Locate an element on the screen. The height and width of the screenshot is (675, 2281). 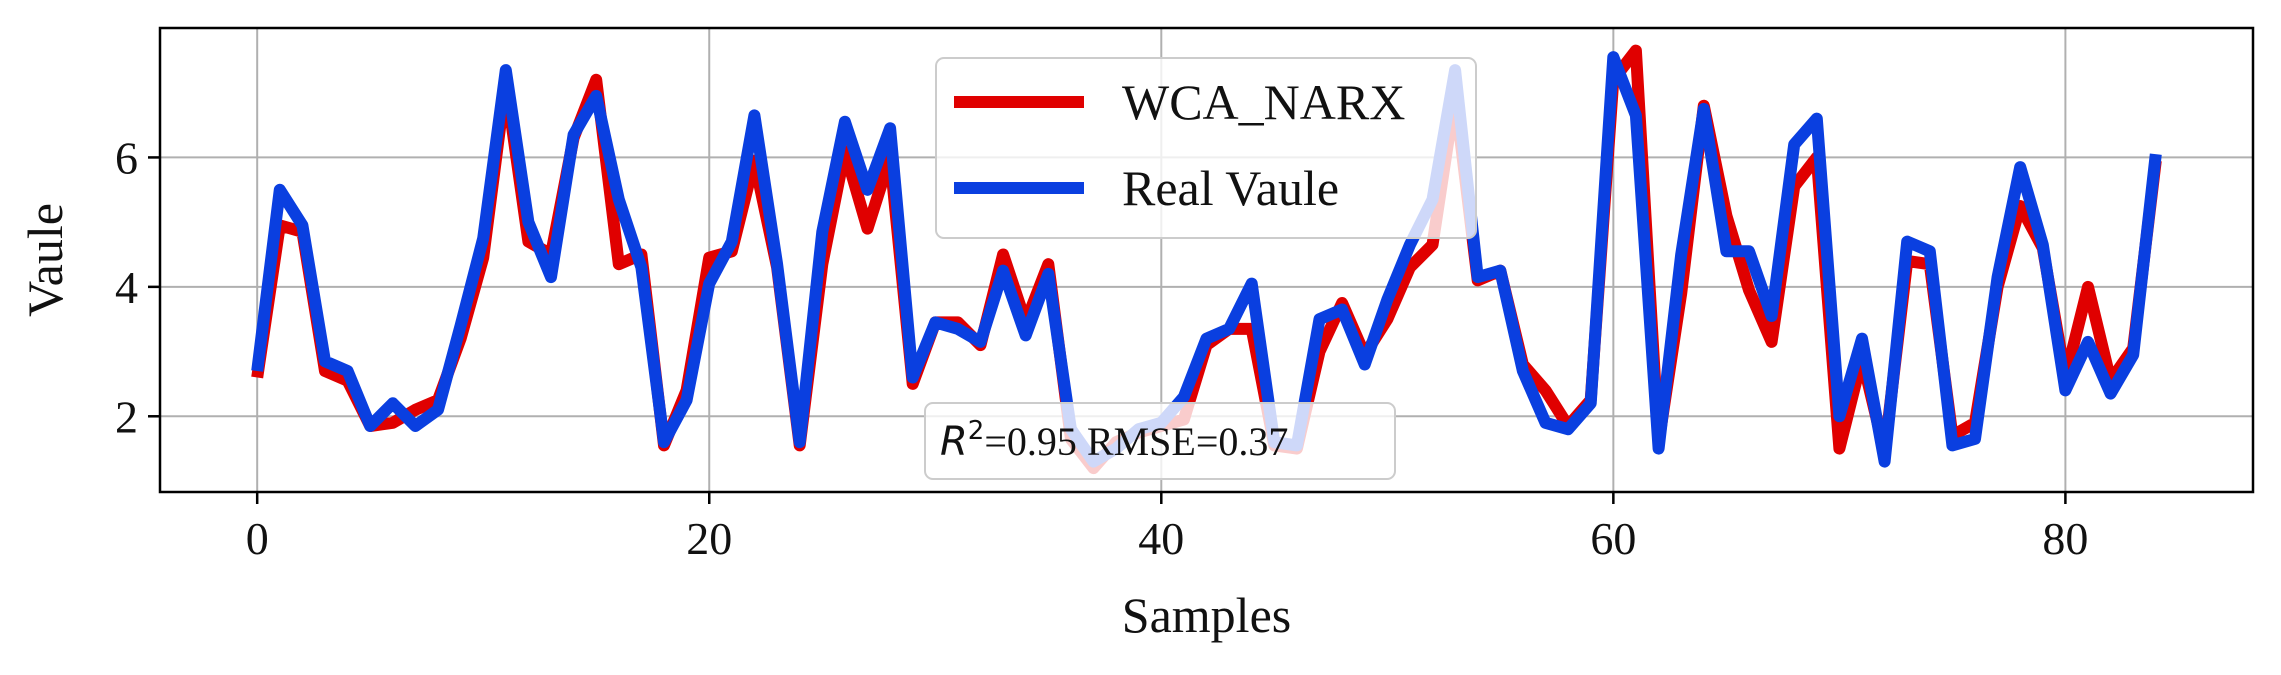
x-axis-label: Samples is located at coordinates (1206, 615).